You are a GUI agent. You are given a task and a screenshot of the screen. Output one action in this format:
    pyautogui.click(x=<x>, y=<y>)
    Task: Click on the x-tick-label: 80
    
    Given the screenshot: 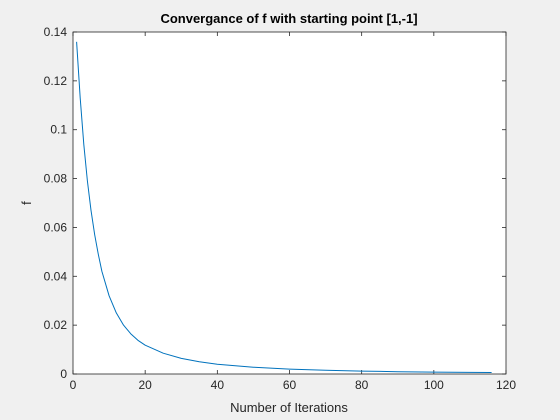 What is the action you would take?
    pyautogui.click(x=362, y=385)
    